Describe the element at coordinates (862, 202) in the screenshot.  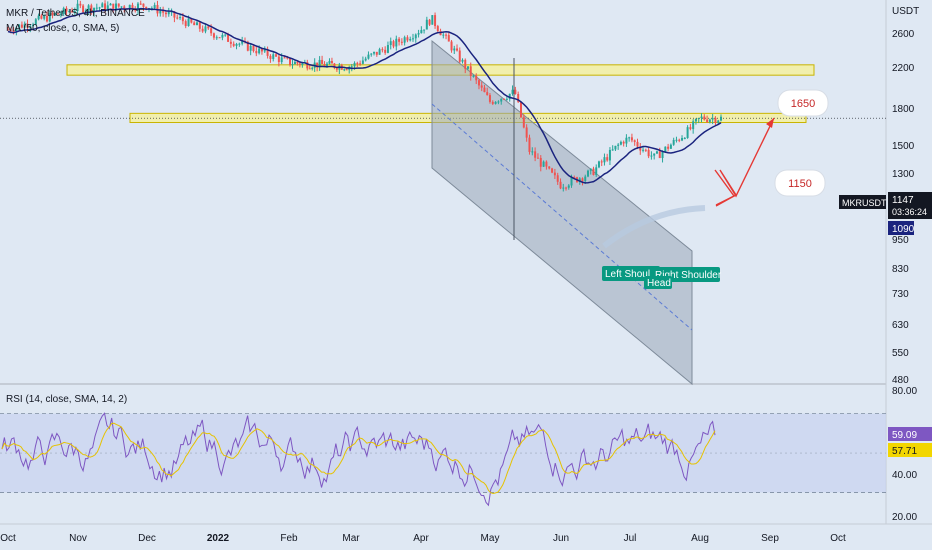
I see `symbol-tag` at that location.